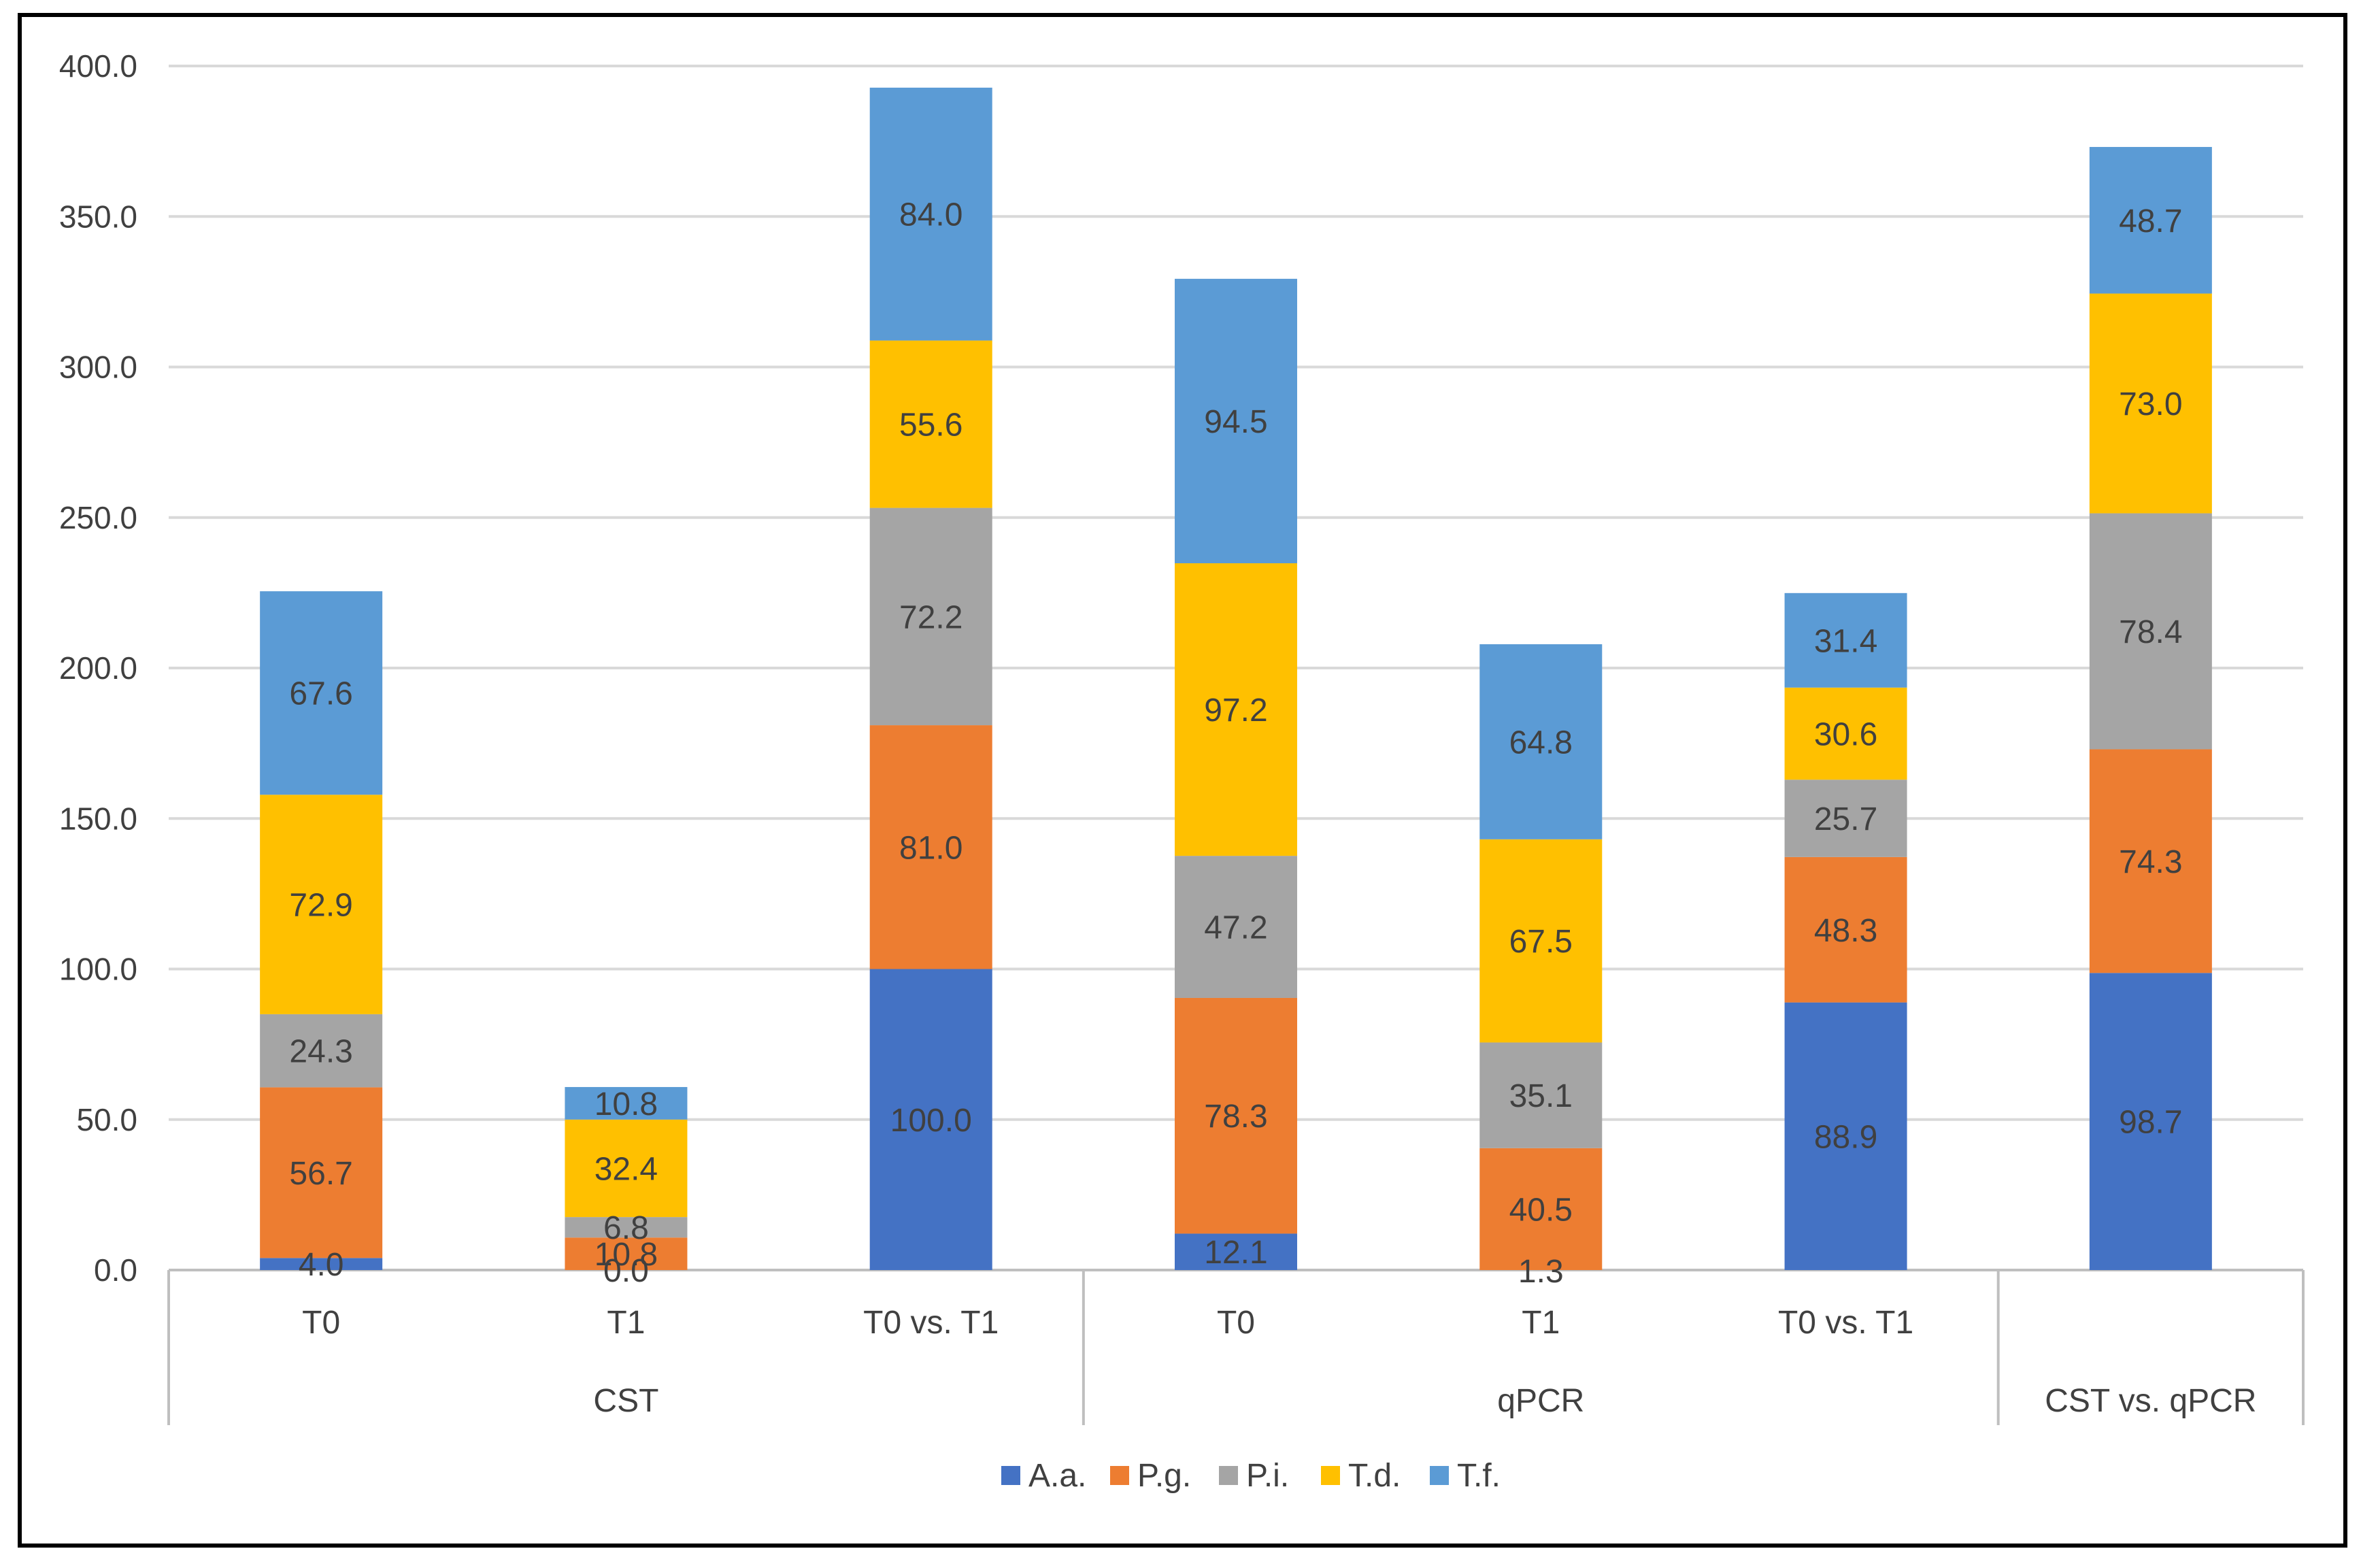  Describe the element at coordinates (1057, 1476) in the screenshot. I see `legend-label: A.a.` at that location.